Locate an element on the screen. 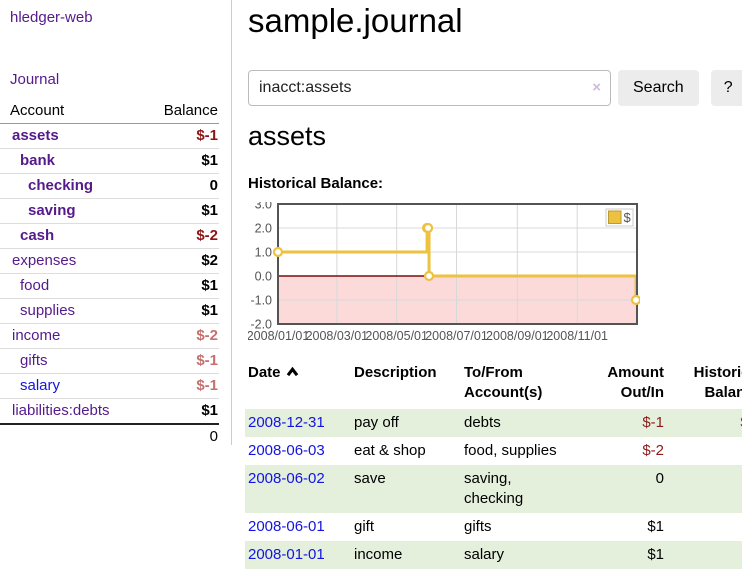 The height and width of the screenshot is (582, 742). account-link: expenses is located at coordinates (44, 260).